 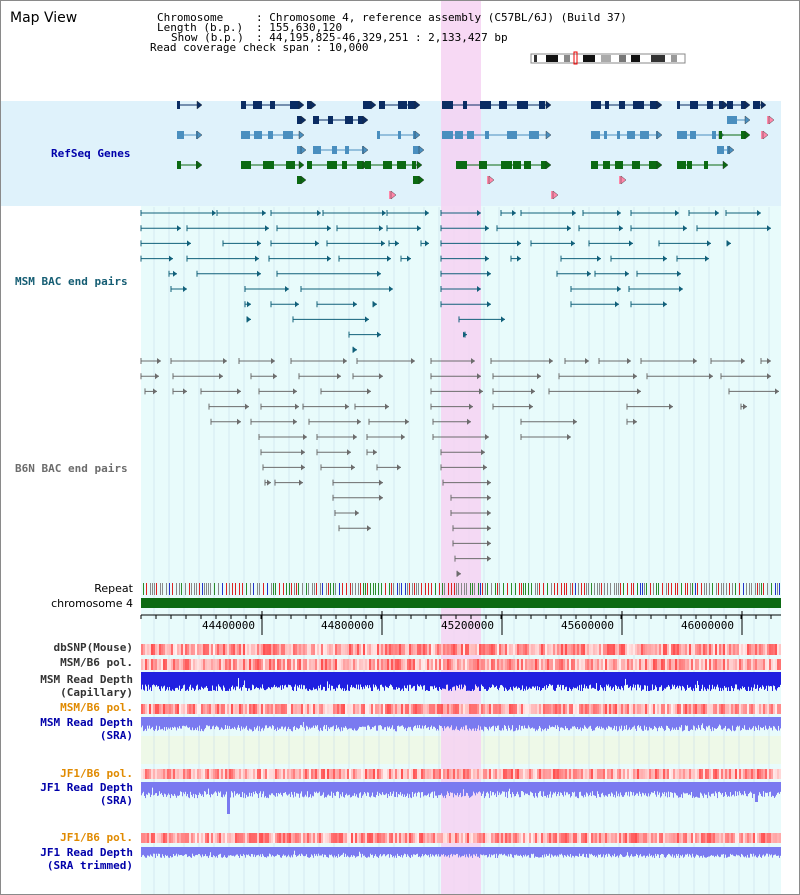 I want to click on b6n-bac-pair-end, so click(x=635, y=421).